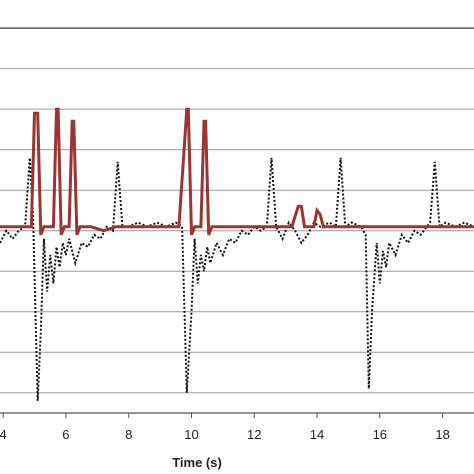 The image size is (474, 474). What do you see at coordinates (225, 434) in the screenshot?
I see `tick-labels: 4 6 8 10 12 14 16 18` at bounding box center [225, 434].